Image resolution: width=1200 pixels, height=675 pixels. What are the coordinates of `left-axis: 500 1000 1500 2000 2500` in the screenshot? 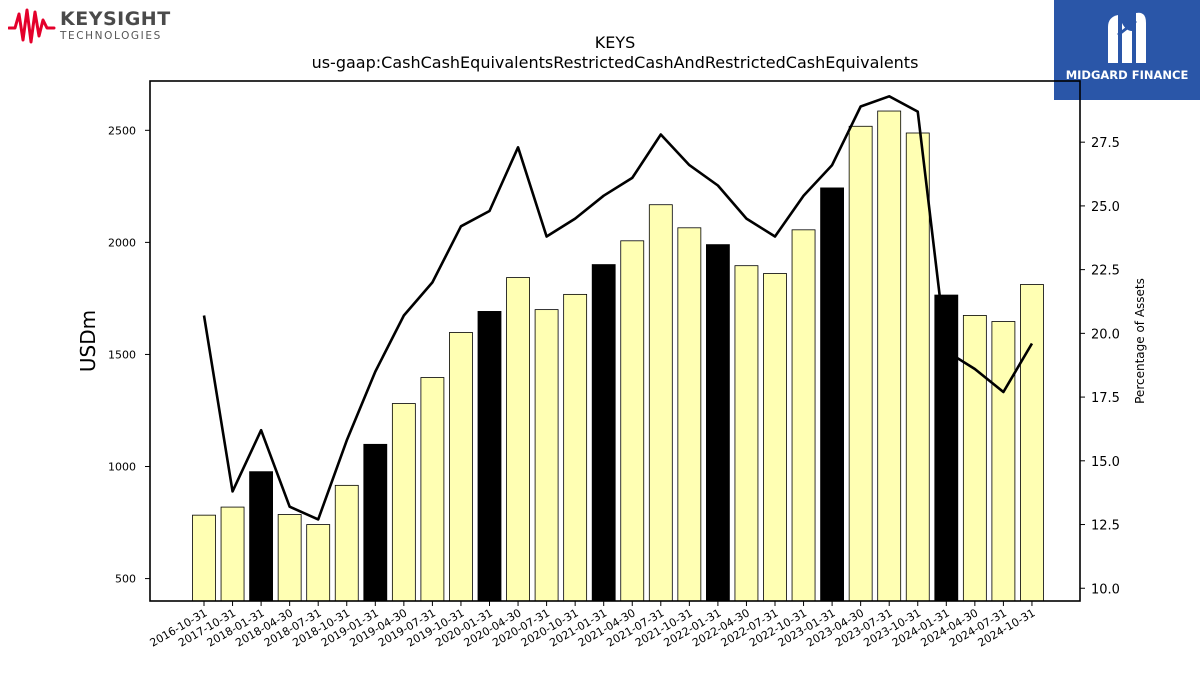 It's located at (129, 355).